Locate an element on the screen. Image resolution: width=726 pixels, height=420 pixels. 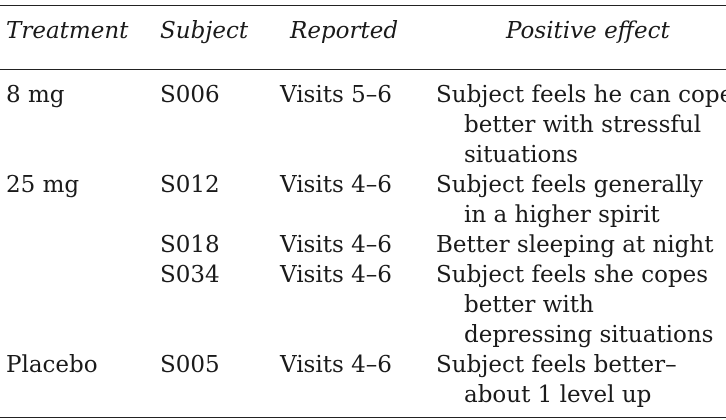
effect-line: better with is located at coordinates (529, 305).